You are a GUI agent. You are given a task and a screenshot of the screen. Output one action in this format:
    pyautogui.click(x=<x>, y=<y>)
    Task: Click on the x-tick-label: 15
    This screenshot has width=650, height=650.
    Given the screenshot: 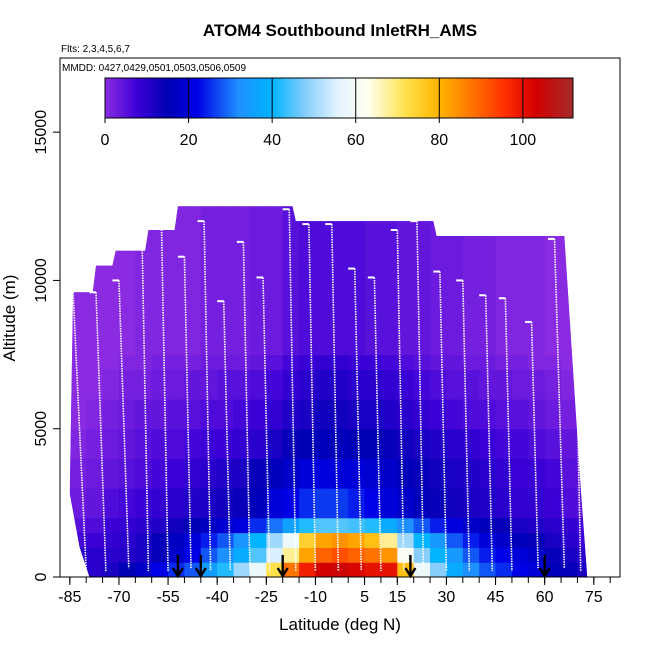 What is the action you would take?
    pyautogui.click(x=397, y=597)
    